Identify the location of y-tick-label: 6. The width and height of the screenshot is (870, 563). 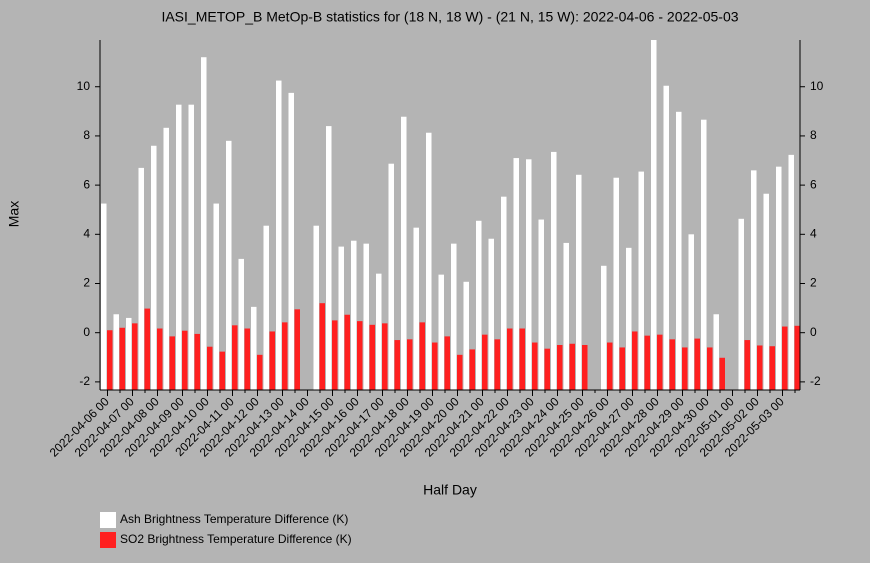
(86, 184).